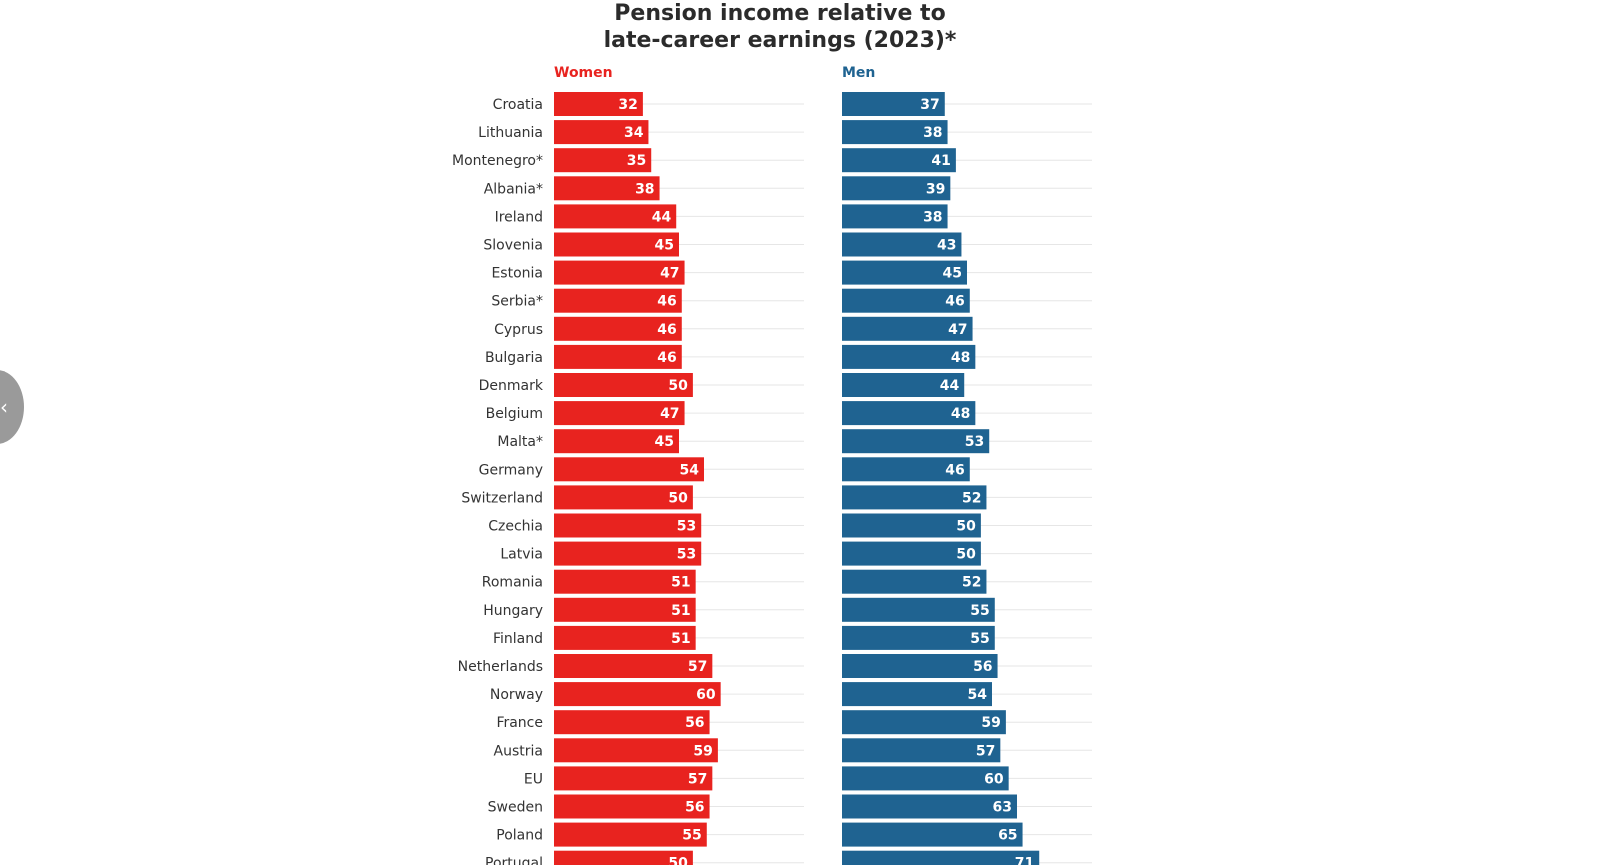 The width and height of the screenshot is (1600, 865). What do you see at coordinates (516, 695) in the screenshot?
I see `category-label: Norway` at bounding box center [516, 695].